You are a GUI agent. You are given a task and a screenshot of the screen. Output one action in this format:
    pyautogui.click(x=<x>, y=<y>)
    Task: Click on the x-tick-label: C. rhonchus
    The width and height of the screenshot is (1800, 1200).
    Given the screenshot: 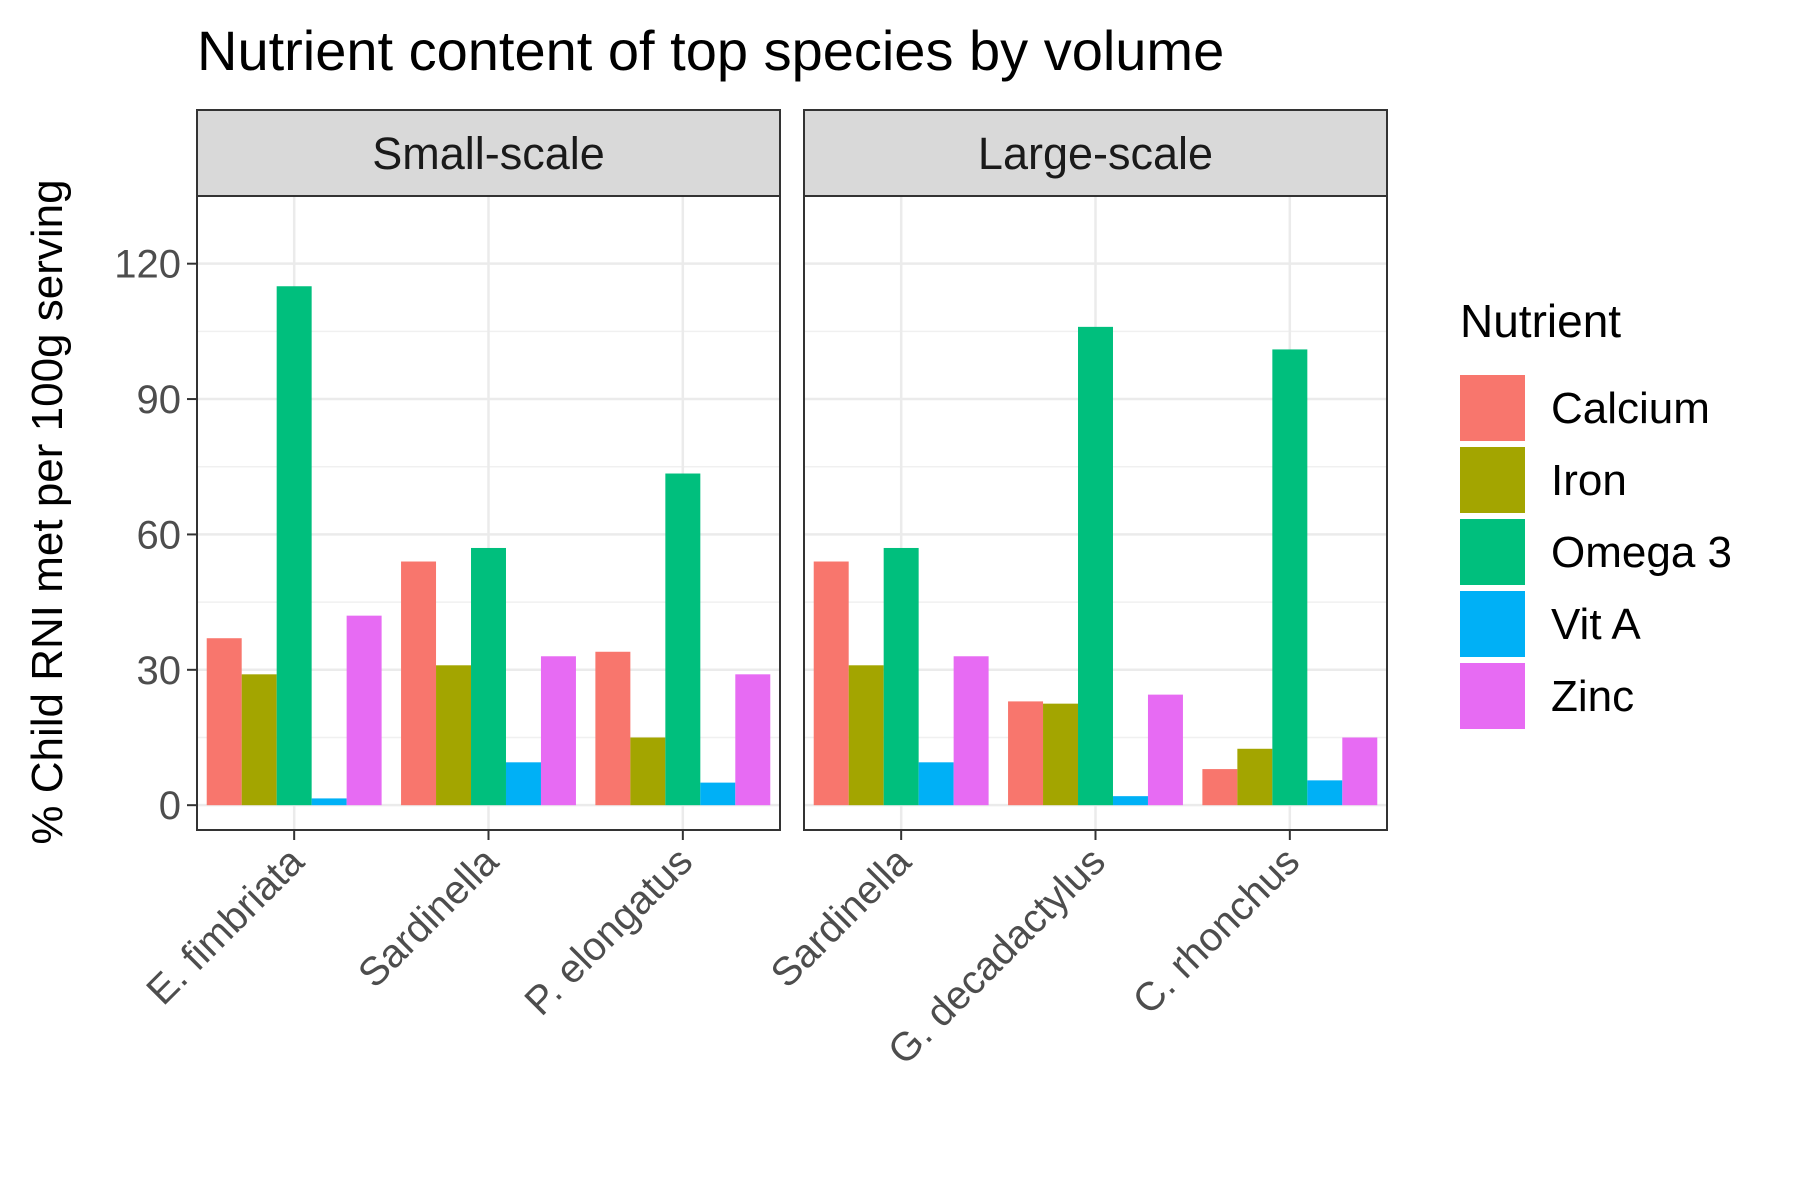 What is the action you would take?
    pyautogui.click(x=1217, y=931)
    